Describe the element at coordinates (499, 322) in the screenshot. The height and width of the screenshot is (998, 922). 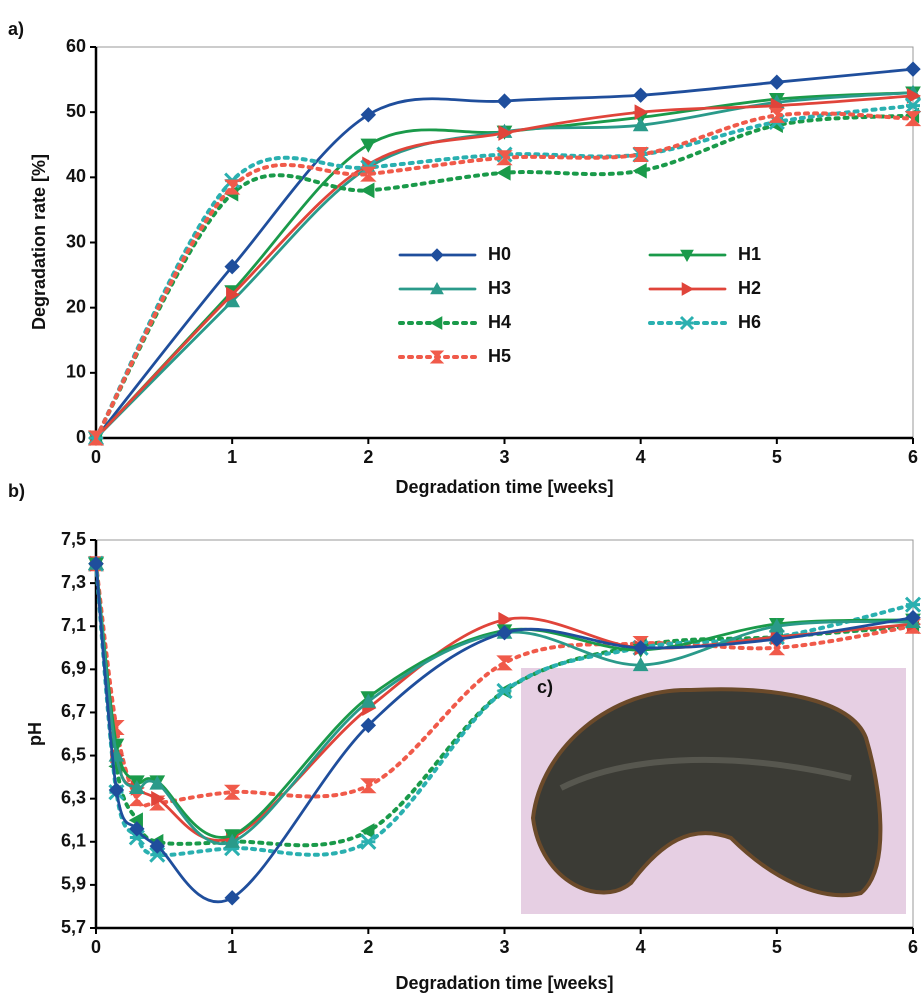
I see `legend-label: H4` at that location.